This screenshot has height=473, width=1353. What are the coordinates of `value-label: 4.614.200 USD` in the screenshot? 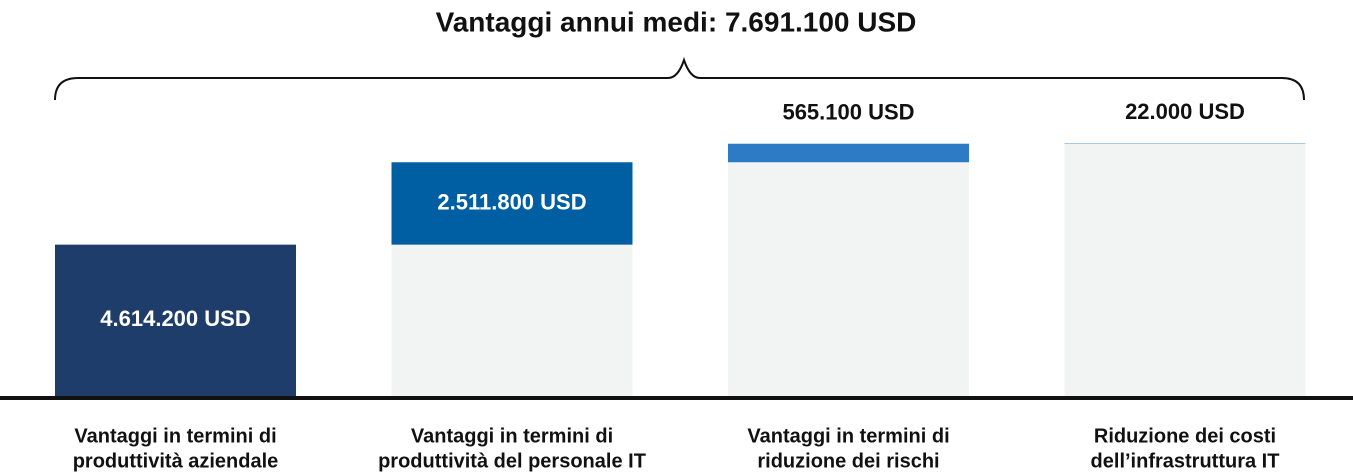 It's located at (175, 318).